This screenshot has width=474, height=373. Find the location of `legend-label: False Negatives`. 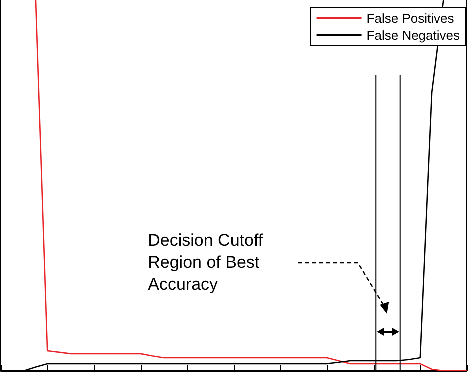

legend-label: False Negatives is located at coordinates (413, 35).